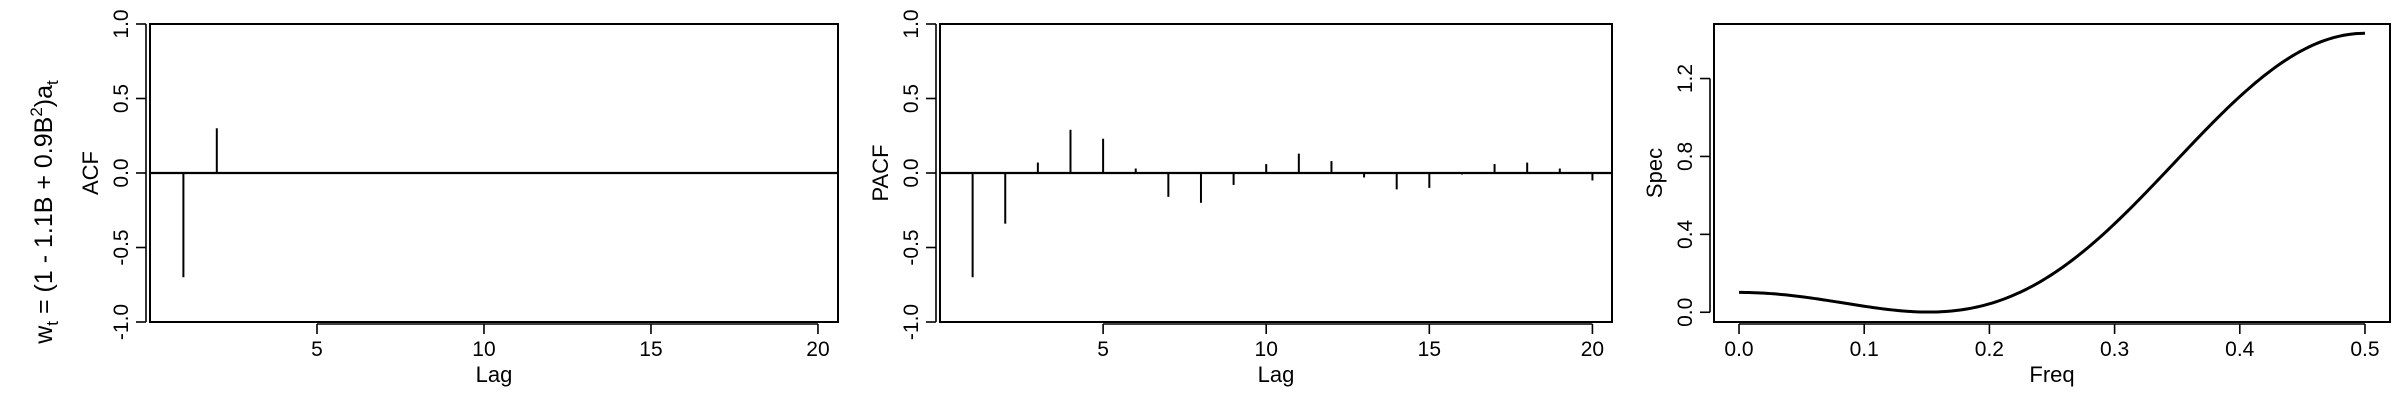  Describe the element at coordinates (911, 172) in the screenshot. I see `pacf-y-tick-label: 0.0` at that location.